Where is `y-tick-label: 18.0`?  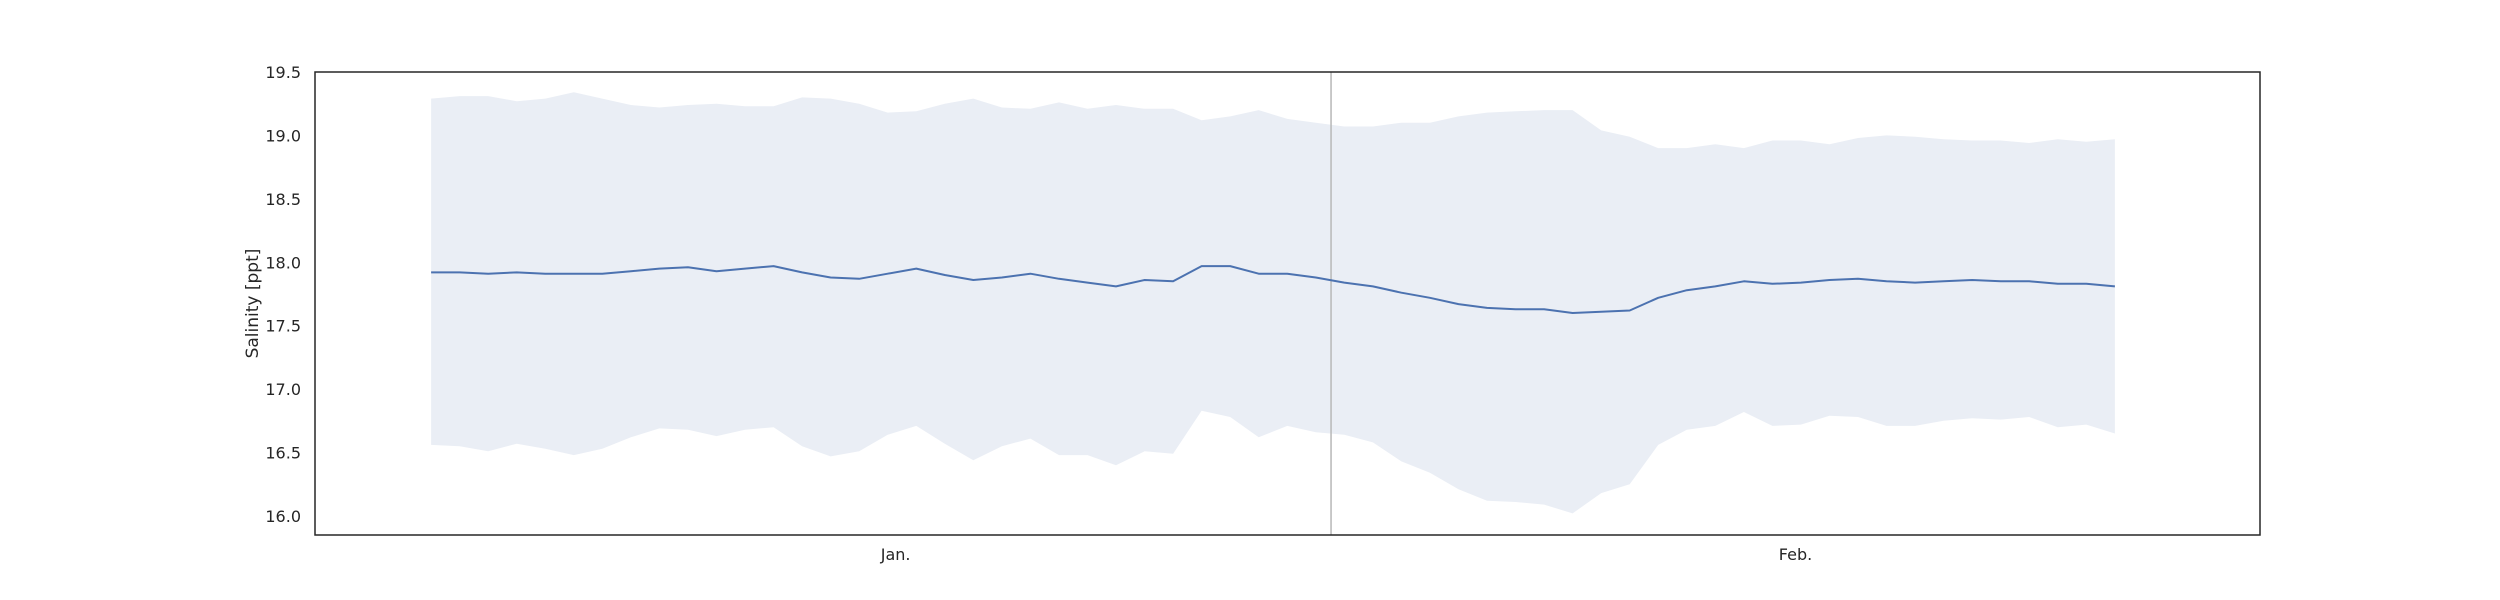
y-tick-label: 18.0 is located at coordinates (283, 262).